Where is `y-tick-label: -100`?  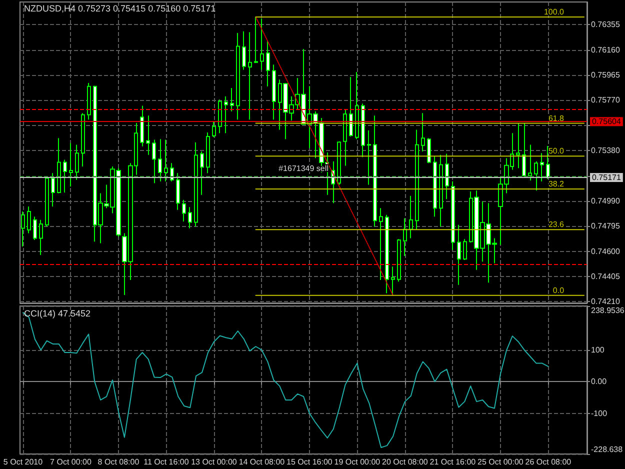 y-tick-label: -100 is located at coordinates (599, 413).